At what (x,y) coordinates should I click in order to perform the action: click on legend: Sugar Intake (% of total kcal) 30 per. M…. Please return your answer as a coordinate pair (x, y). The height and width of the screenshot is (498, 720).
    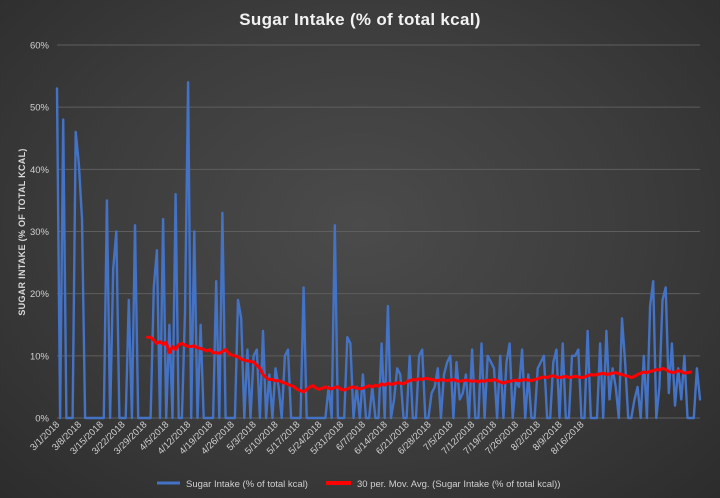
    Looking at the image, I should click on (358, 484).